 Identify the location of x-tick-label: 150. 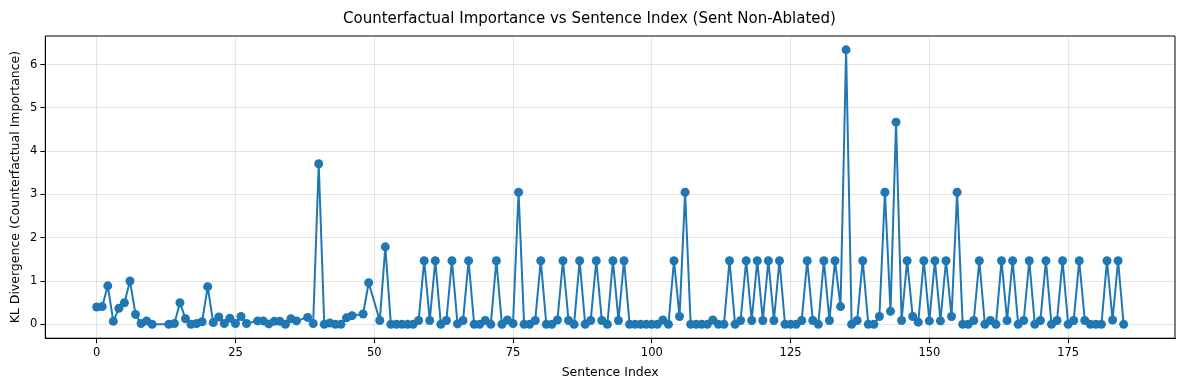
(929, 352).